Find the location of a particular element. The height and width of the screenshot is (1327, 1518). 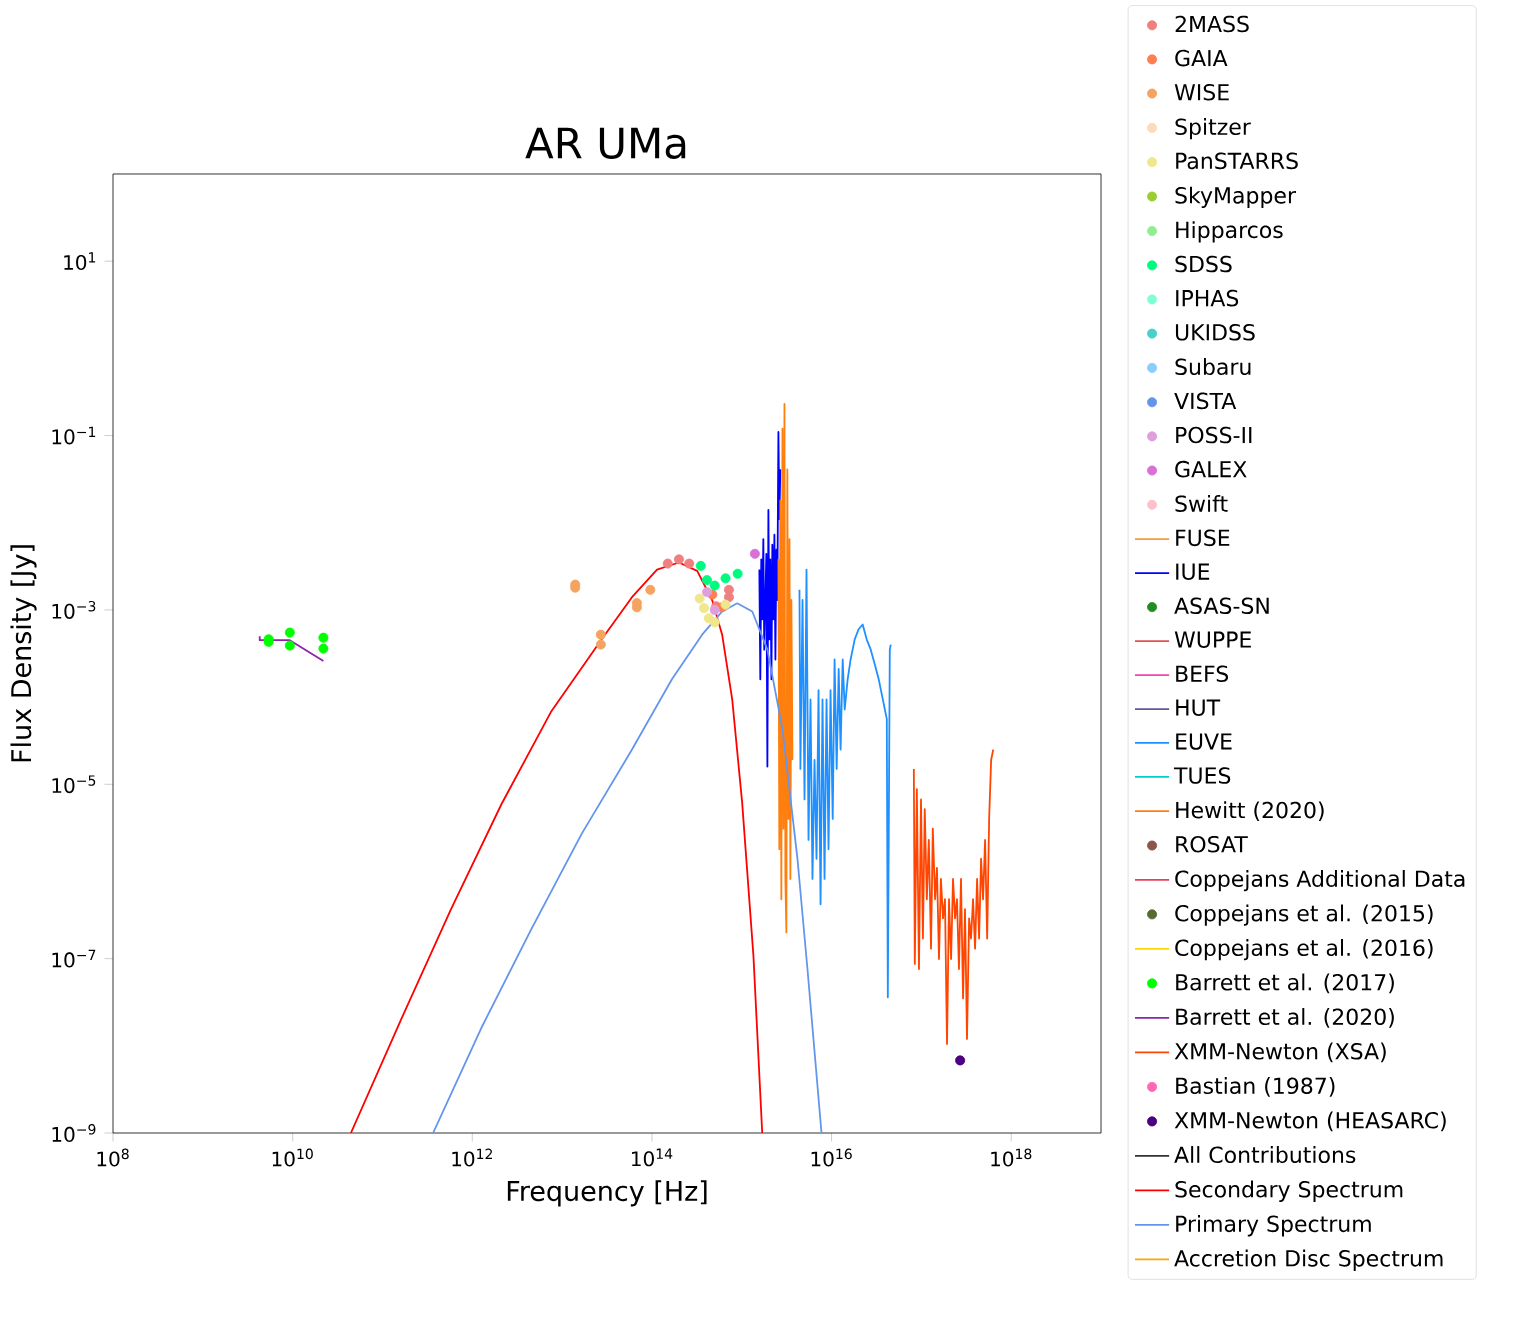

legend-label: HUT is located at coordinates (1198, 707).